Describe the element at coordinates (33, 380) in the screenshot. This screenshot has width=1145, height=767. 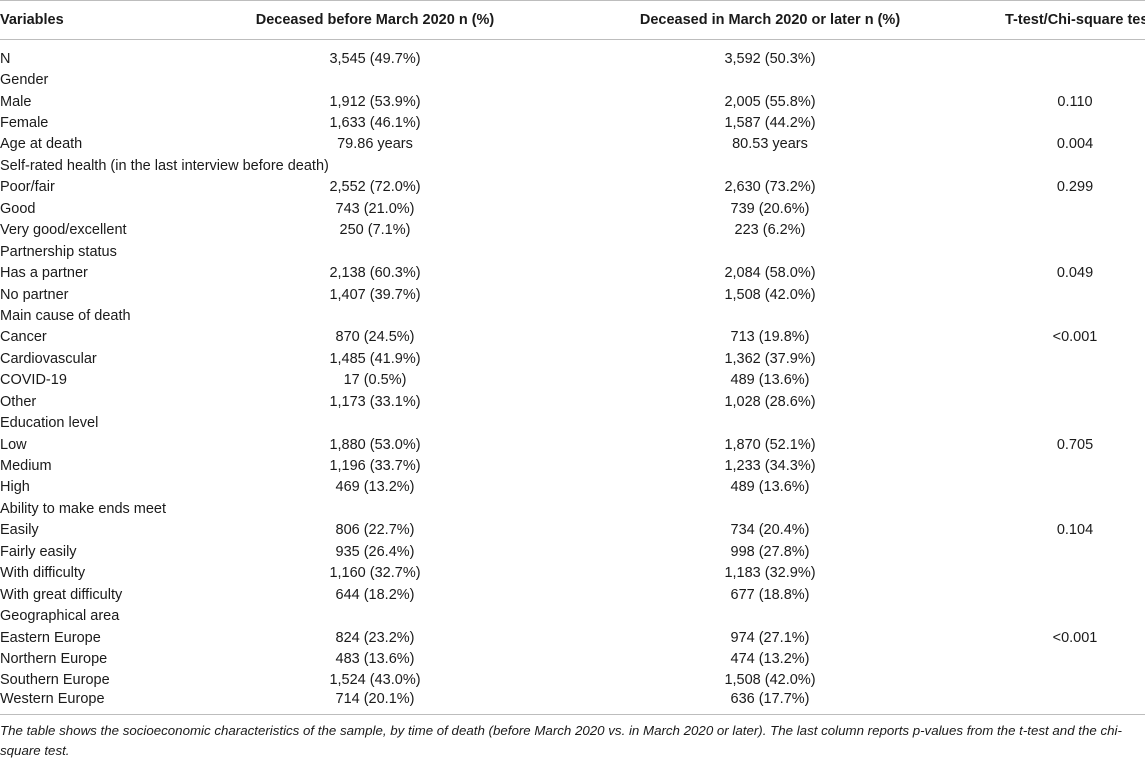
I see `cell-variable: COVID-19` at that location.